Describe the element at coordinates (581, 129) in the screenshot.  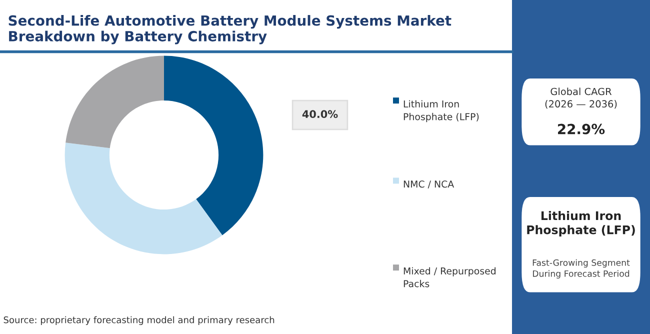
I see `text: 22.9%` at that location.